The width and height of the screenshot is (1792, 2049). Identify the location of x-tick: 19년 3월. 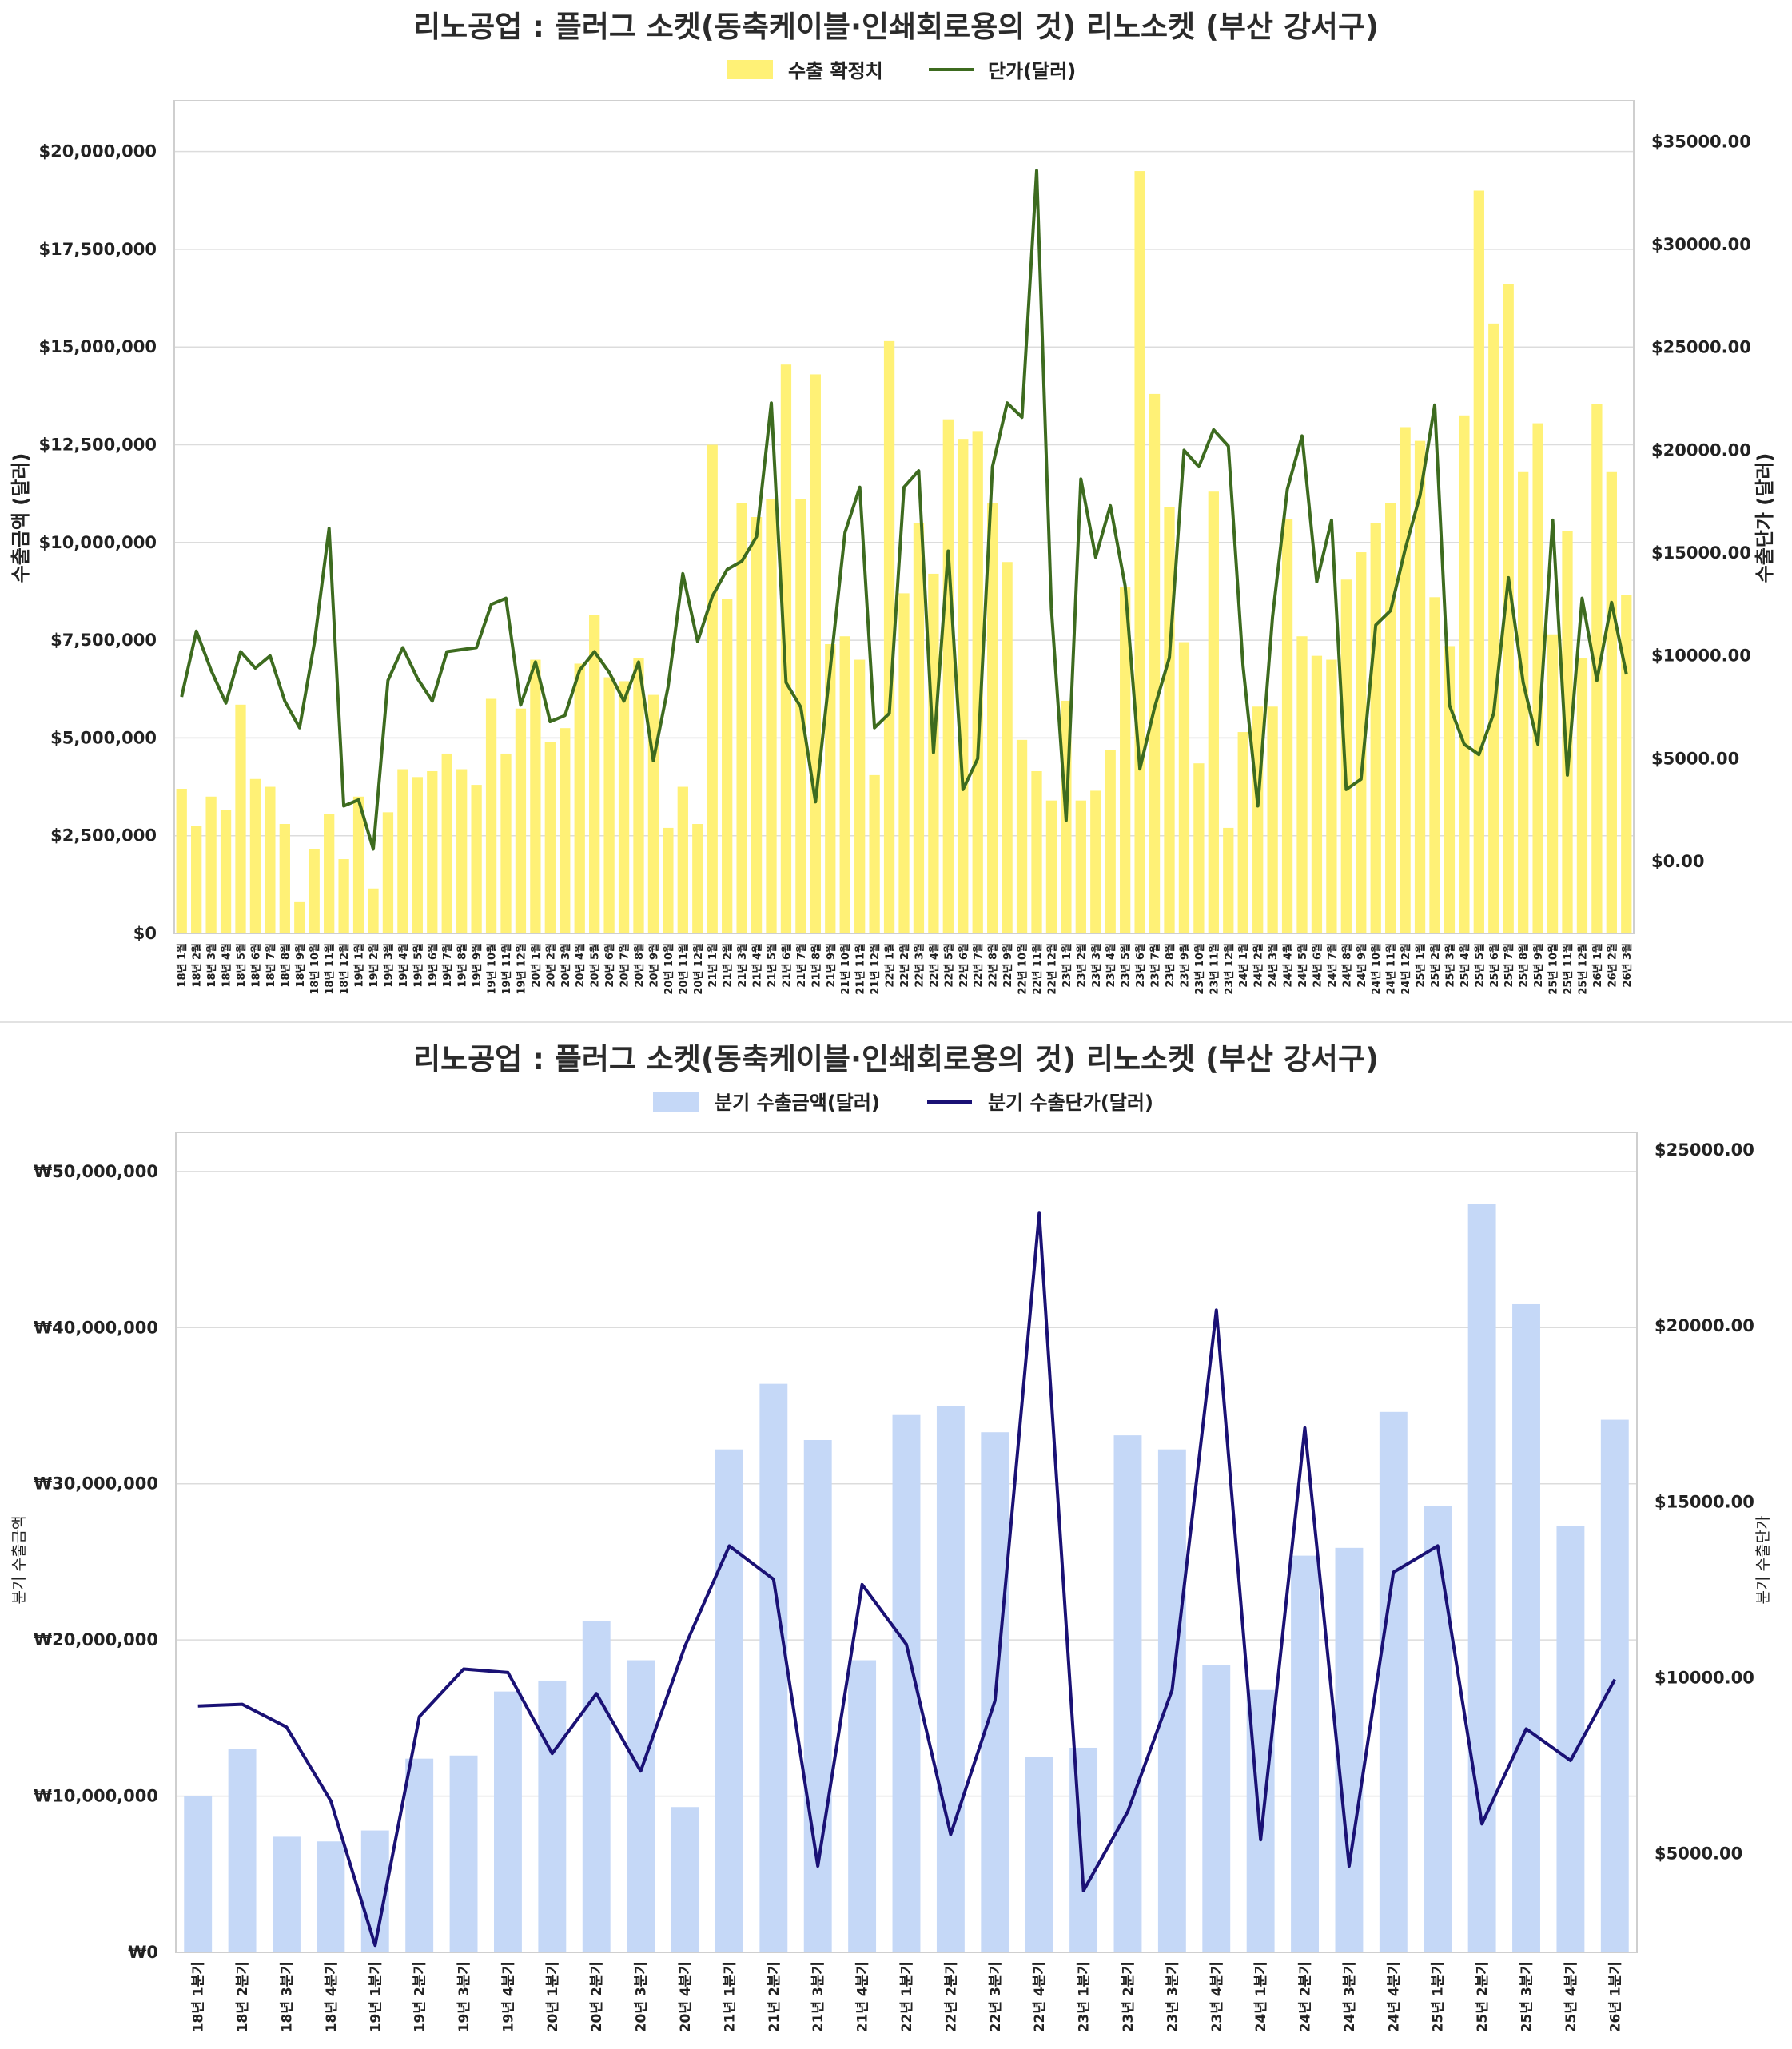
(388, 965).